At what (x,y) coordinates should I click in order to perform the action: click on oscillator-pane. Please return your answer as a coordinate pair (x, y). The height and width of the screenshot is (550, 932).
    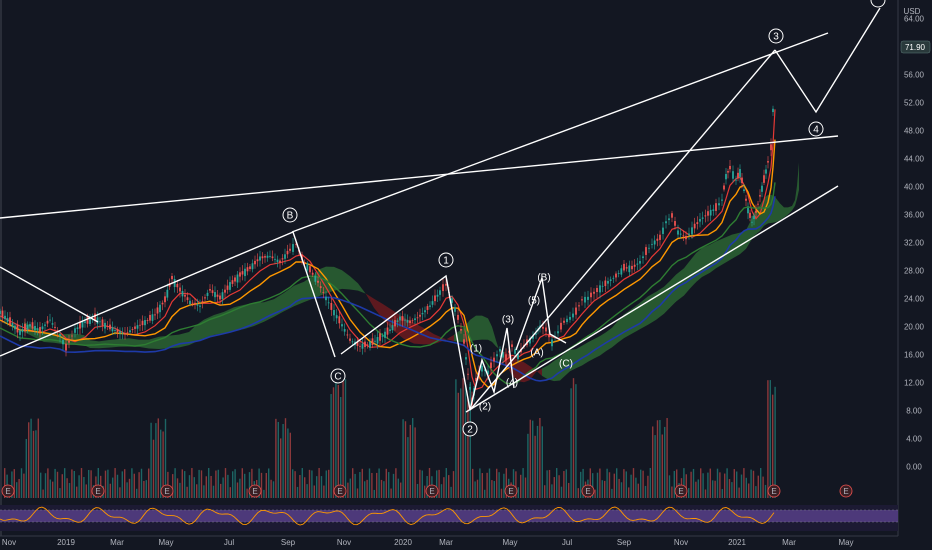
    Looking at the image, I should click on (449, 518).